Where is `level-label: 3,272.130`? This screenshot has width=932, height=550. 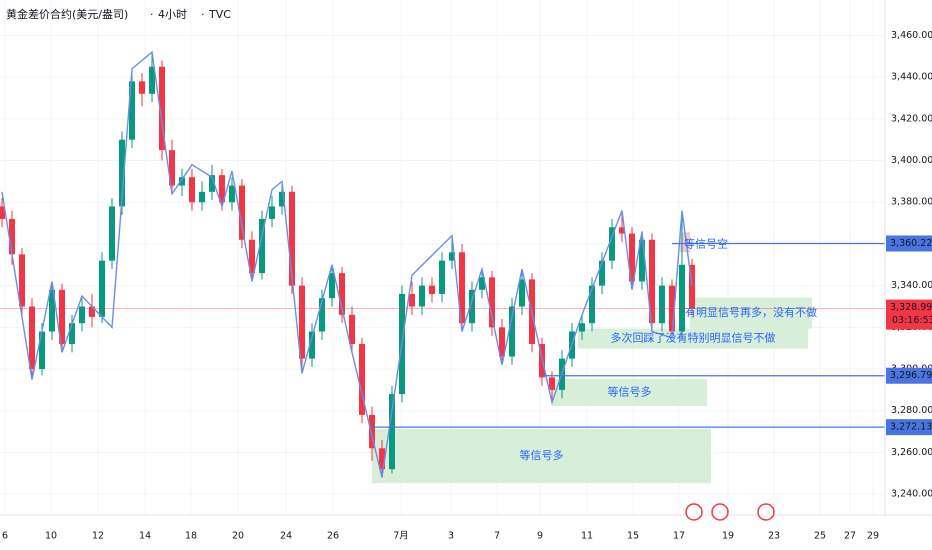
level-label: 3,272.130 is located at coordinates (911, 427).